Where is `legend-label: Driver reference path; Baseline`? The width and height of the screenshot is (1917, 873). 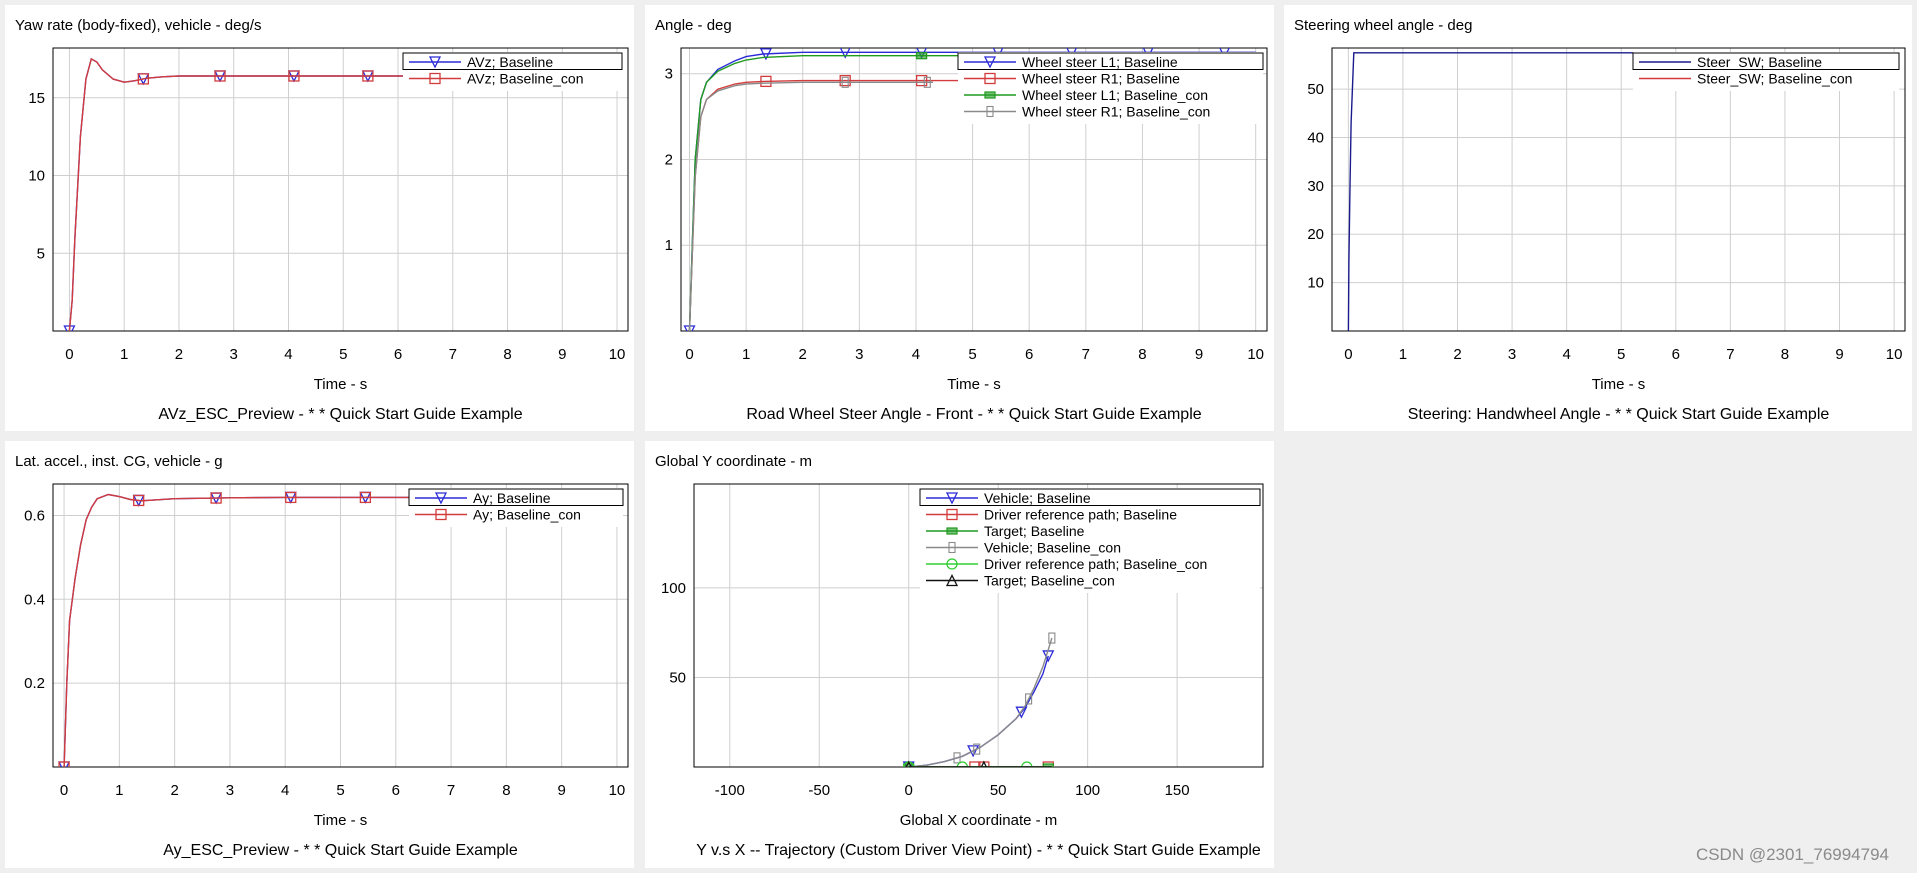
legend-label: Driver reference path; Baseline is located at coordinates (1080, 515).